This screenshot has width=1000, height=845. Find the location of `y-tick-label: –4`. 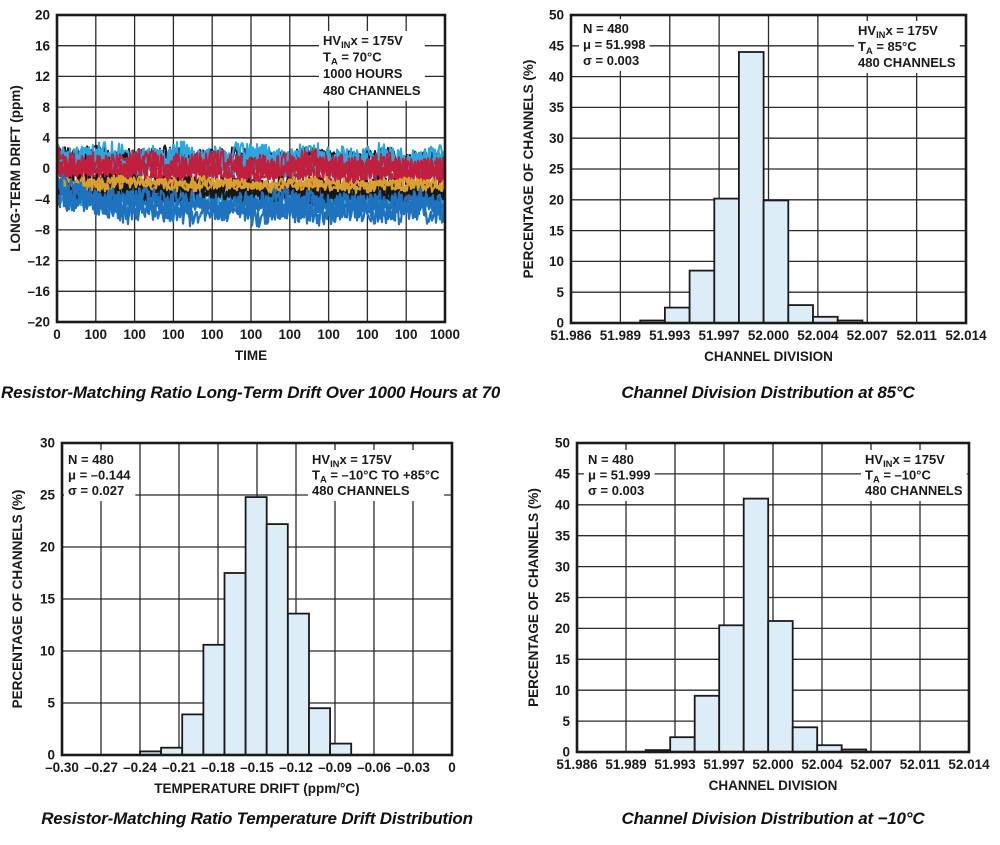

y-tick-label: –4 is located at coordinates (43, 199).